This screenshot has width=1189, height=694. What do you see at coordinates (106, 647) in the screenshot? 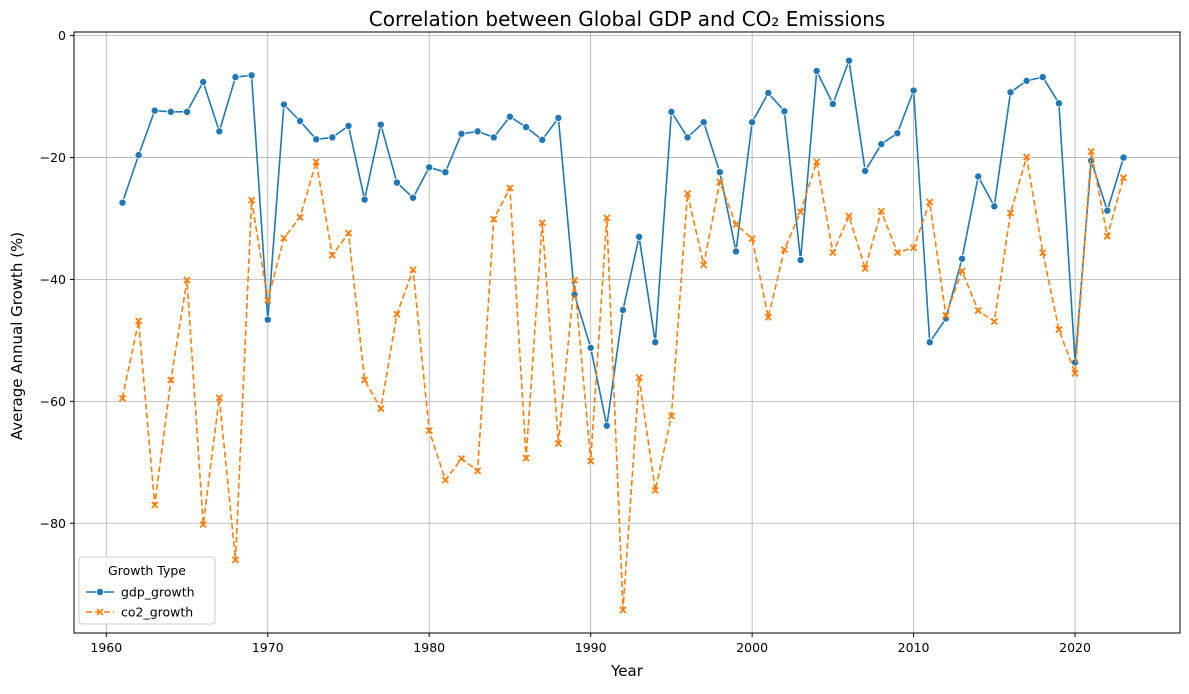
I see `x-tick-label: 1960` at bounding box center [106, 647].